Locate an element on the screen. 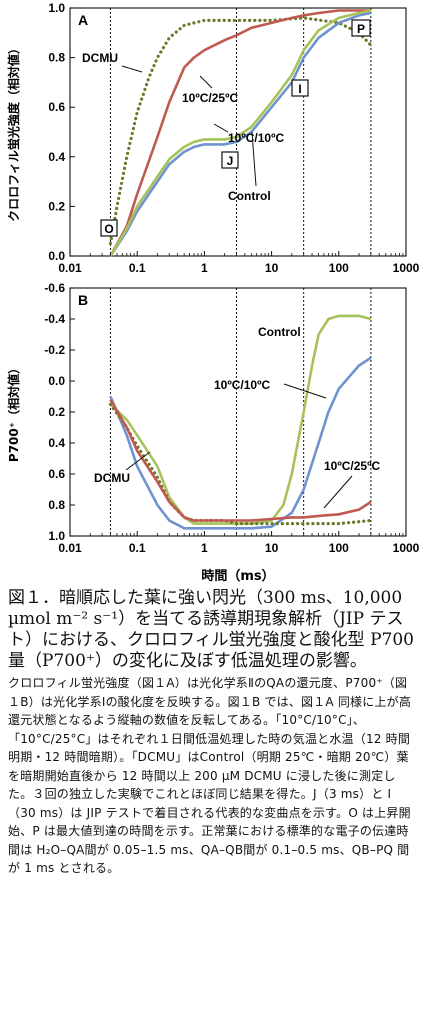 This screenshot has width=423, height=1026. ylabel-a: クロロフィル蛍光強度（相対値） is located at coordinates (13, 132).